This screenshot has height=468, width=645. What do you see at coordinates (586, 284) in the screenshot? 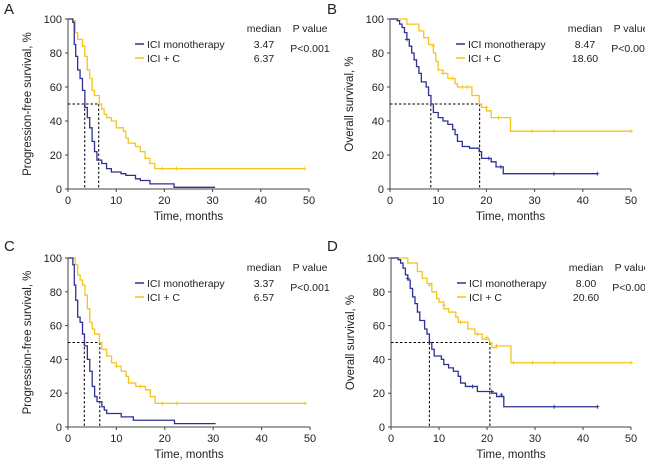
I see `legend-median-value: 8.00` at bounding box center [586, 284].